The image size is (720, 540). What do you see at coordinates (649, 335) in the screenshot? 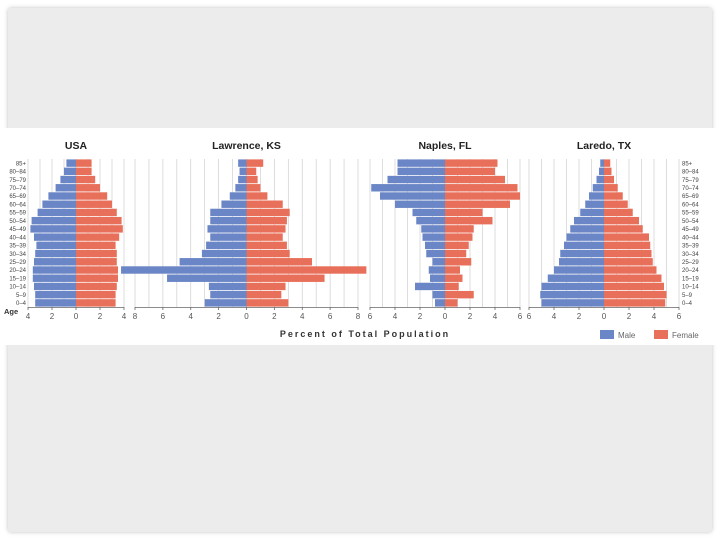
I see `legend: Male Female` at bounding box center [649, 335].